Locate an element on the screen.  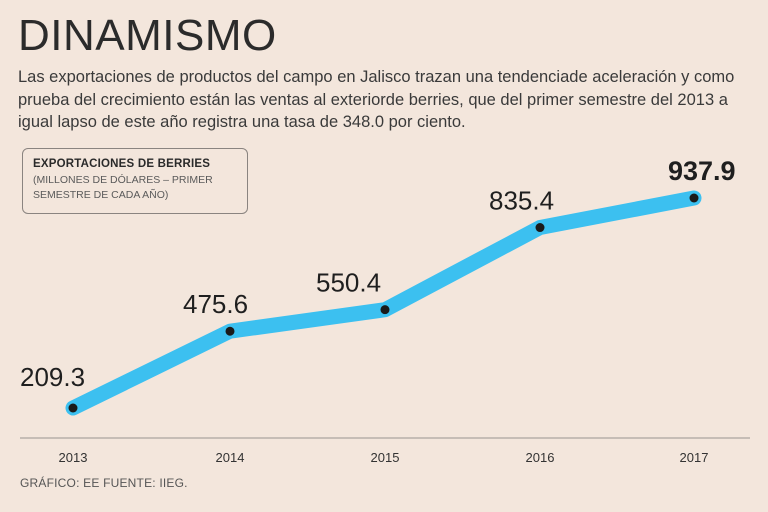
source-credit: GRÁFICO: EE FUENTE: IIEG. is located at coordinates (104, 483).